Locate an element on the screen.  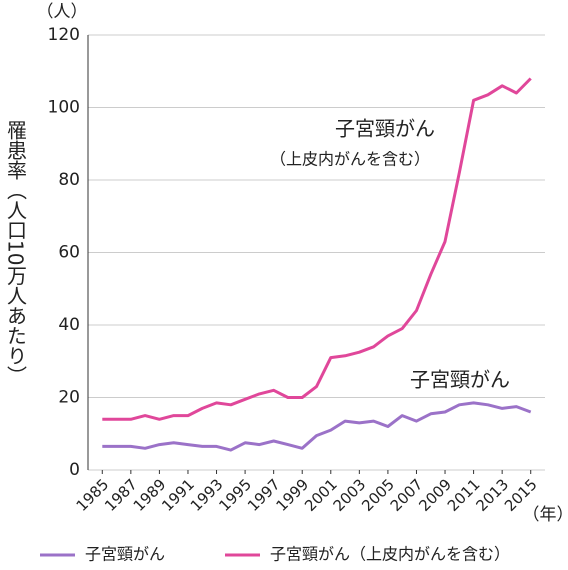
y-tick-label: 100 is located at coordinates (64, 108).